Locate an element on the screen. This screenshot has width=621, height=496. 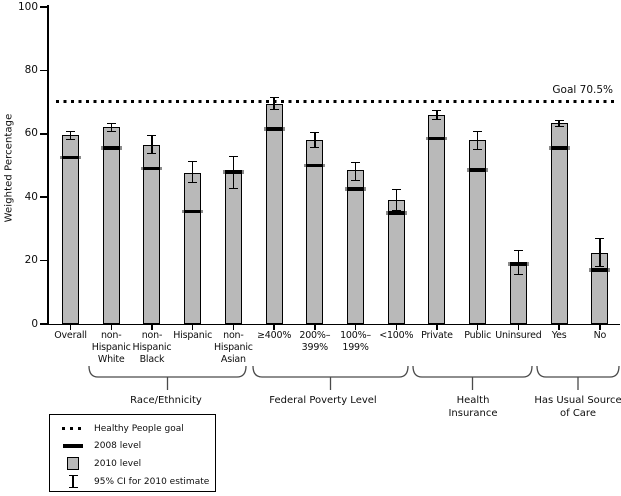
x-category-label: <100% is located at coordinates (396, 335).